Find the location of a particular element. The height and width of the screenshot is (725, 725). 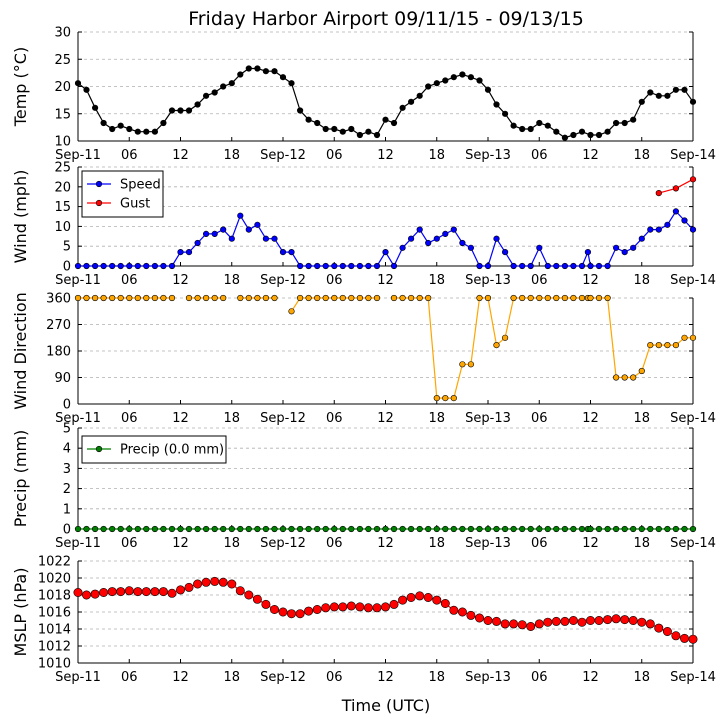

mslp-ytick-label: 1014 is located at coordinates (54, 630).